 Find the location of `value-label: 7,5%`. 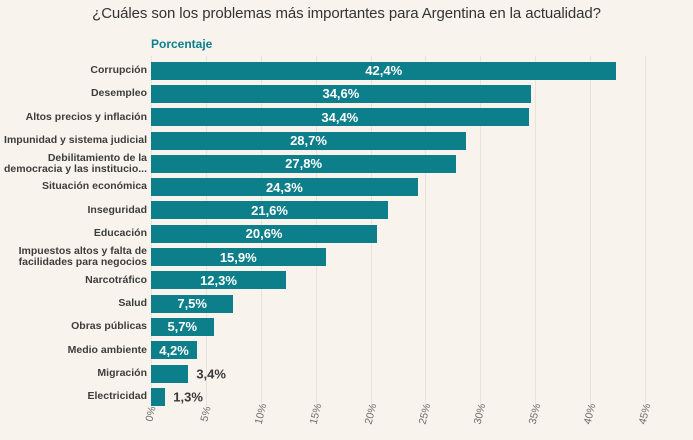

value-label: 7,5% is located at coordinates (192, 304).